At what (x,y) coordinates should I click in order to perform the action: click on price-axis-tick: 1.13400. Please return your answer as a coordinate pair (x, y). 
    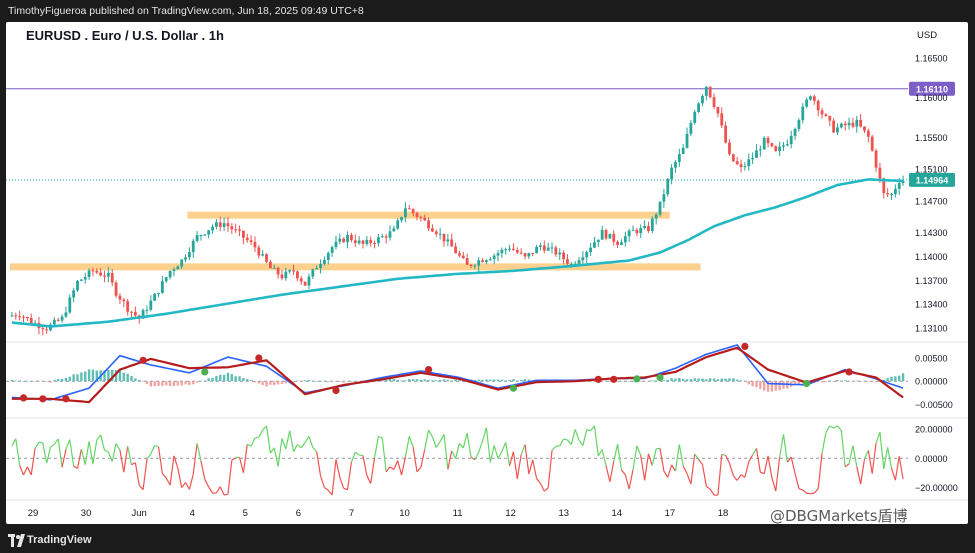
    Looking at the image, I should click on (931, 305).